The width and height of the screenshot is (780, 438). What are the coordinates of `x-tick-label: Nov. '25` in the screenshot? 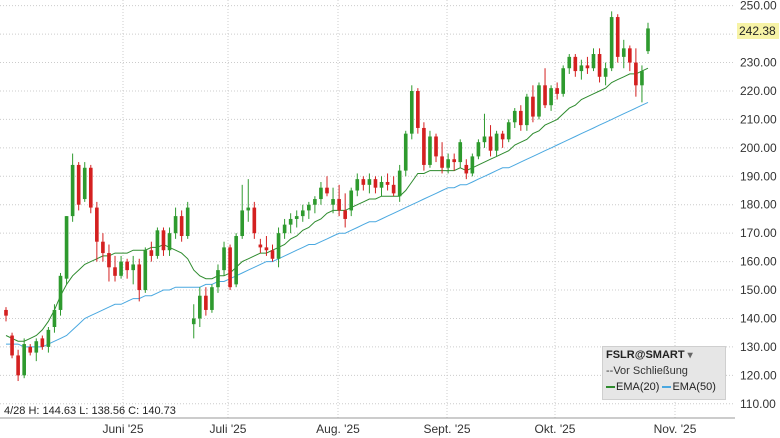 It's located at (675, 429).